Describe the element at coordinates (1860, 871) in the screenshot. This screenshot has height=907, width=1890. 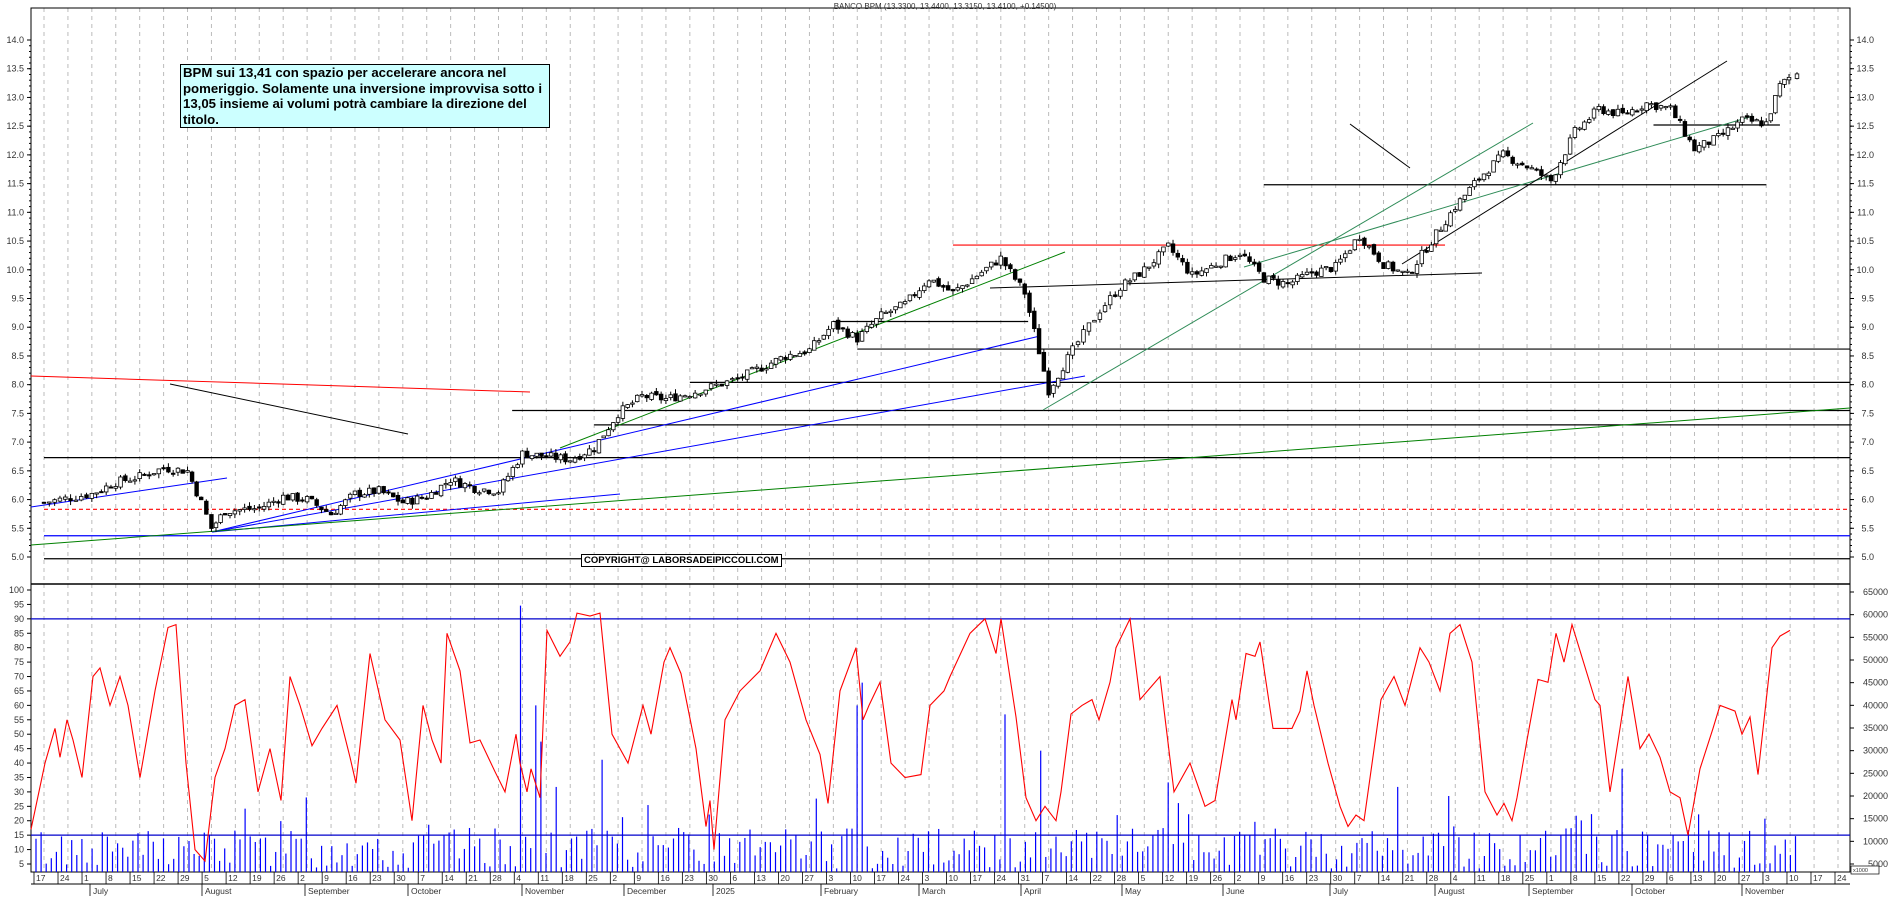
I see `svg-text: x1000` at that location.